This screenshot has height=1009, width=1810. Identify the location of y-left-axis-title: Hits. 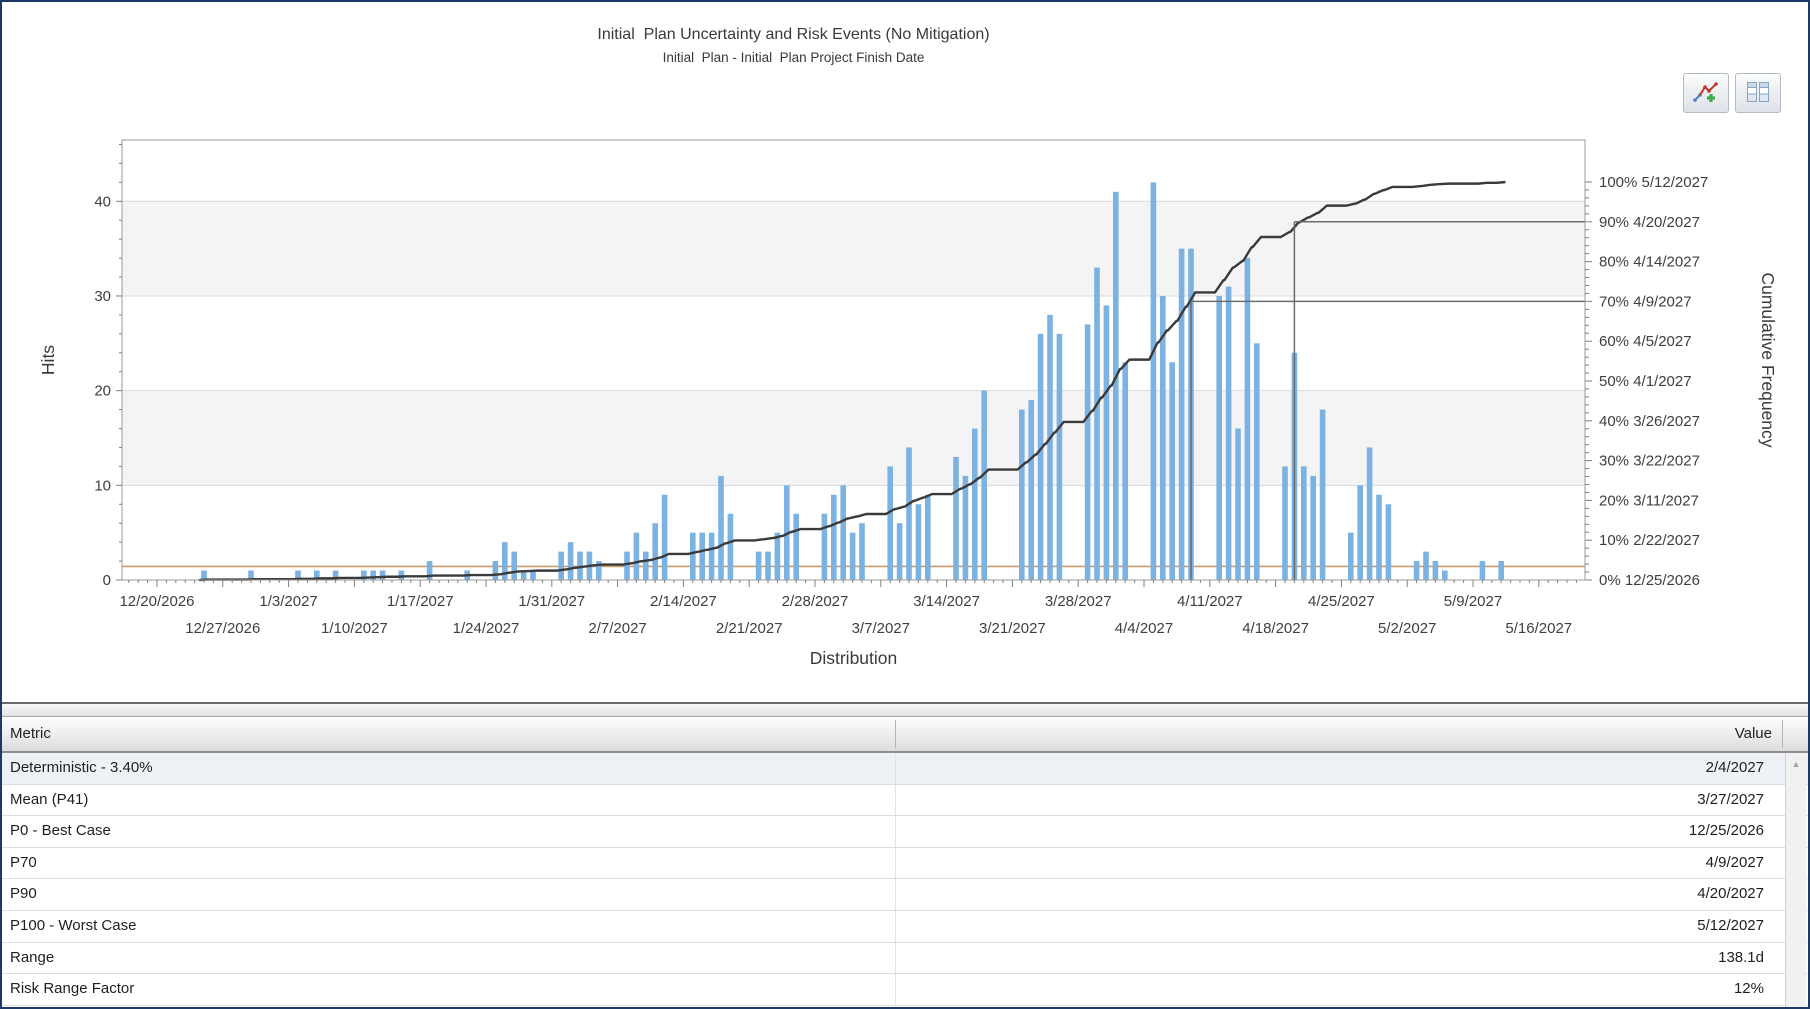
(48, 360).